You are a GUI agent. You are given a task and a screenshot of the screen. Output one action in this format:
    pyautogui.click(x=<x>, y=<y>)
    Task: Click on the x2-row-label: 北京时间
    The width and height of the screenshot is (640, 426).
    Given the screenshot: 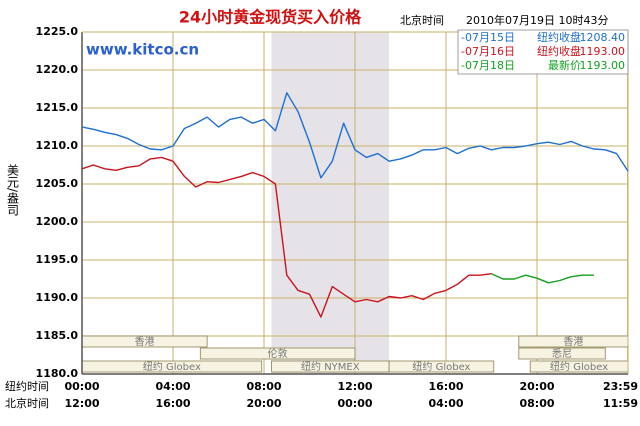 What is the action you would take?
    pyautogui.click(x=27, y=403)
    